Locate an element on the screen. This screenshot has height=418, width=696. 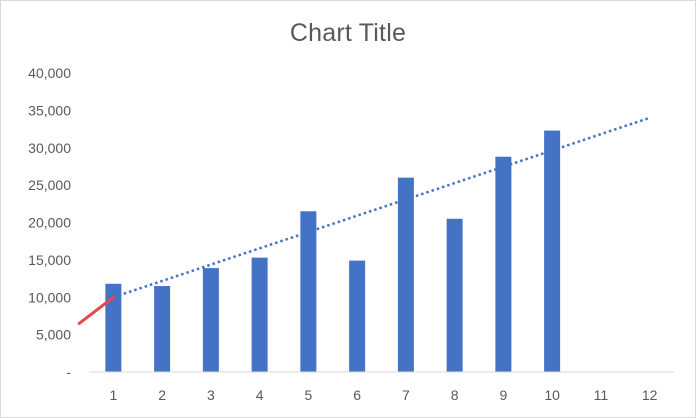
y-tick-label: 20,000 is located at coordinates (49, 223).